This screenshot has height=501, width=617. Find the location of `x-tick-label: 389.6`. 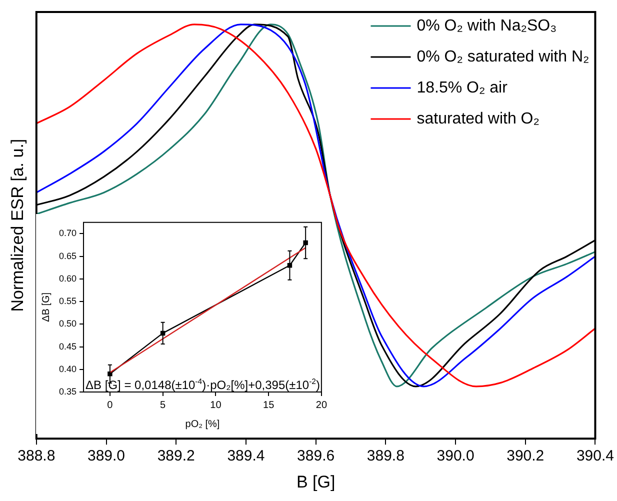

x-tick-label: 389.6 is located at coordinates (316, 456).